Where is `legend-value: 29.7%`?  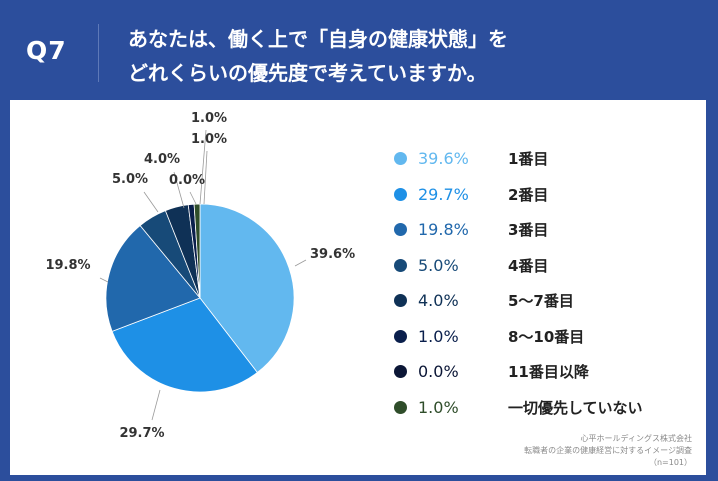
legend-value: 29.7% is located at coordinates (443, 194).